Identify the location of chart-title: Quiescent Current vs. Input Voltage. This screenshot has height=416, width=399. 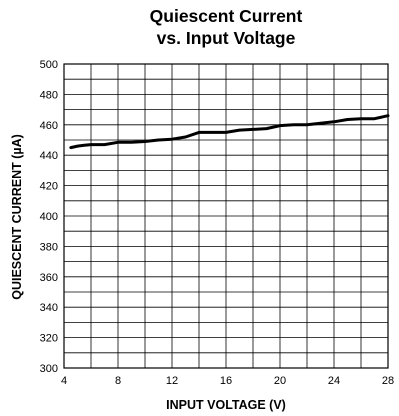
(199, 27).